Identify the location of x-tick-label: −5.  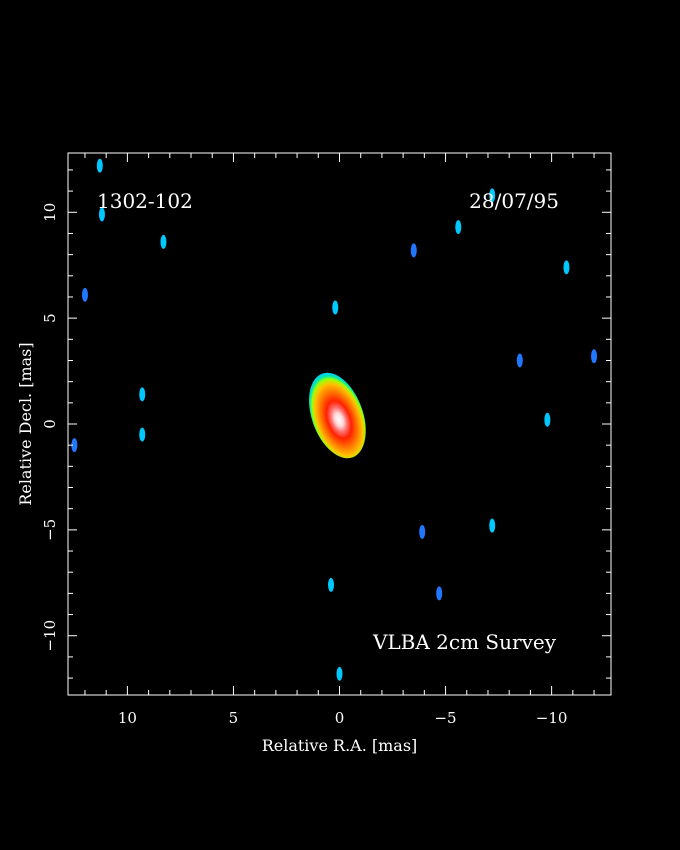
(445, 718).